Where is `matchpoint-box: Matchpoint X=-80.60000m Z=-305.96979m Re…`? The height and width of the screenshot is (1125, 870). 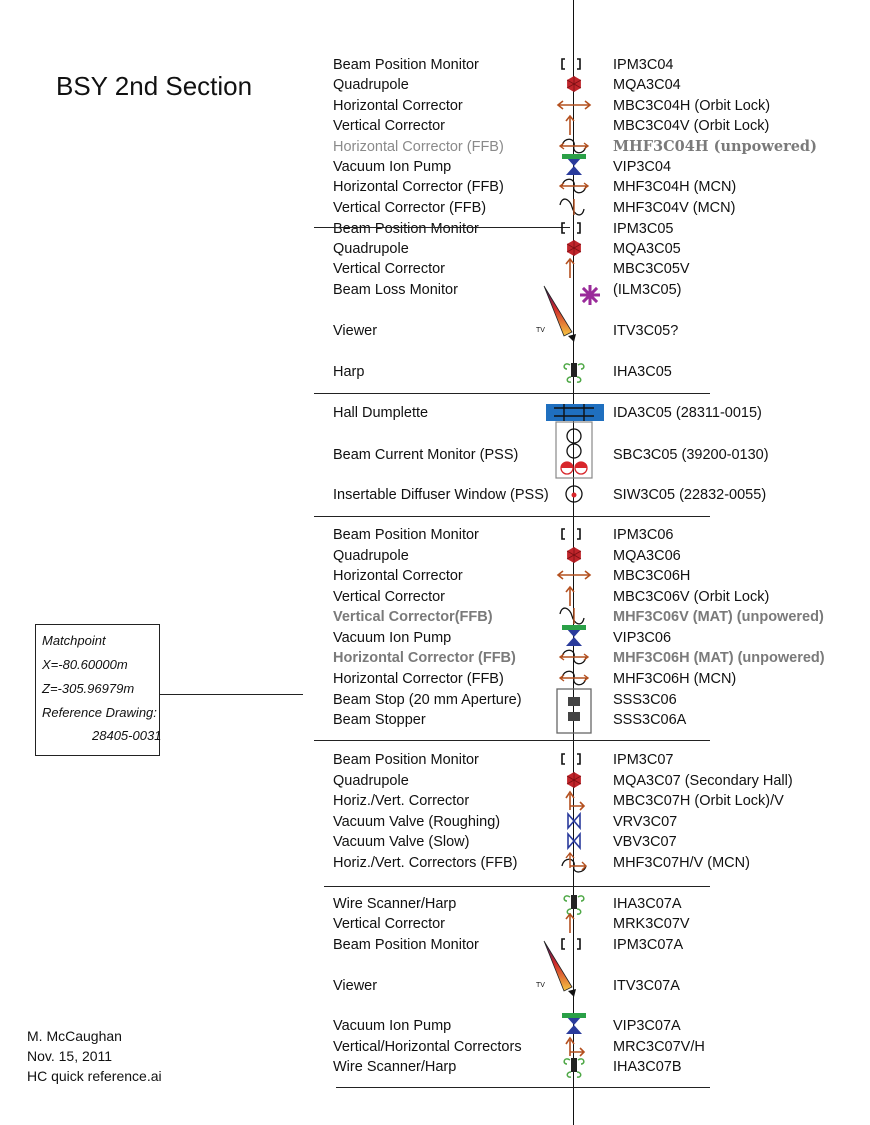
matchpoint-box: Matchpoint X=-80.60000m Z=-305.96979m Re… is located at coordinates (98, 690).